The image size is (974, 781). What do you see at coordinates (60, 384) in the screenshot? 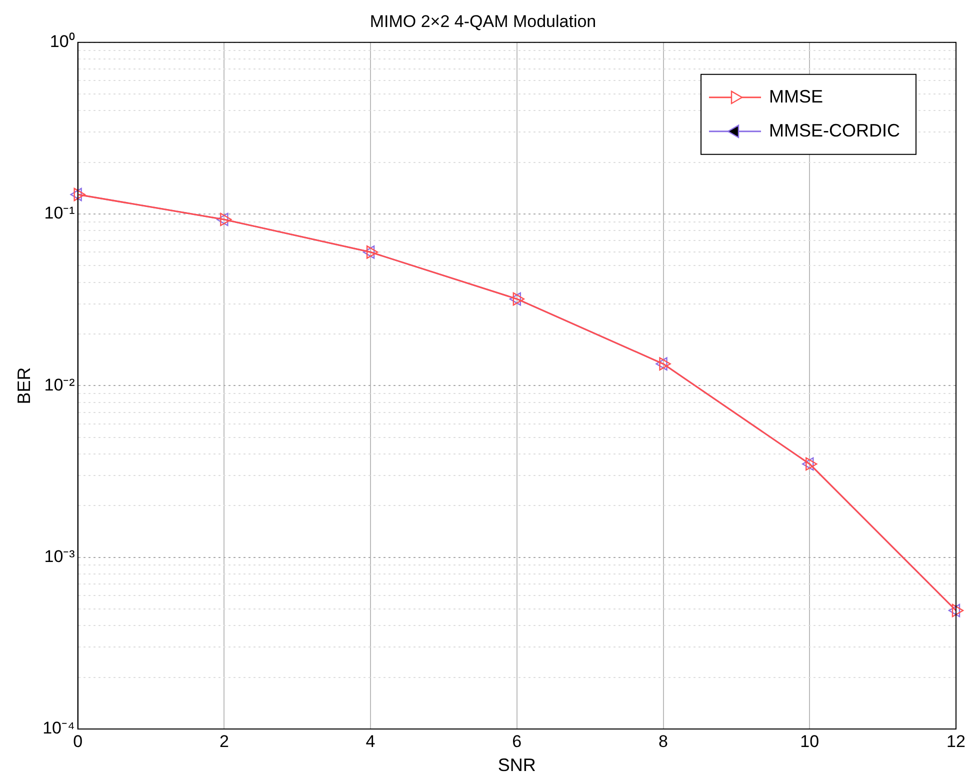
I see `y-tick-label: 10⁻²` at bounding box center [60, 384].